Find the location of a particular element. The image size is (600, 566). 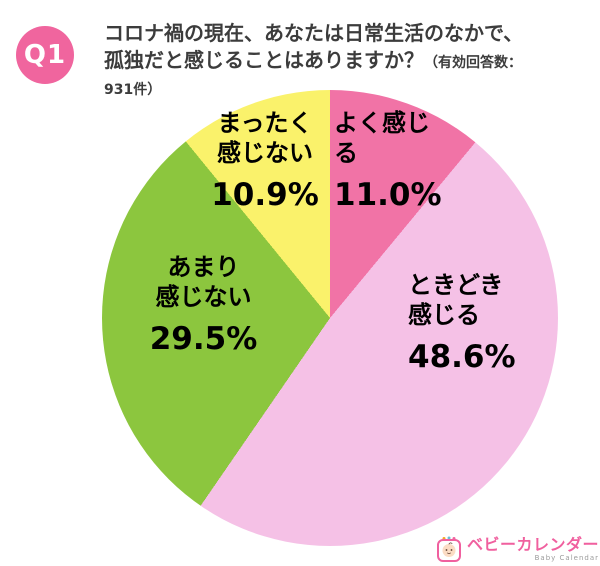

slice-label-text: ときどき 感じる is located at coordinates (456, 300).